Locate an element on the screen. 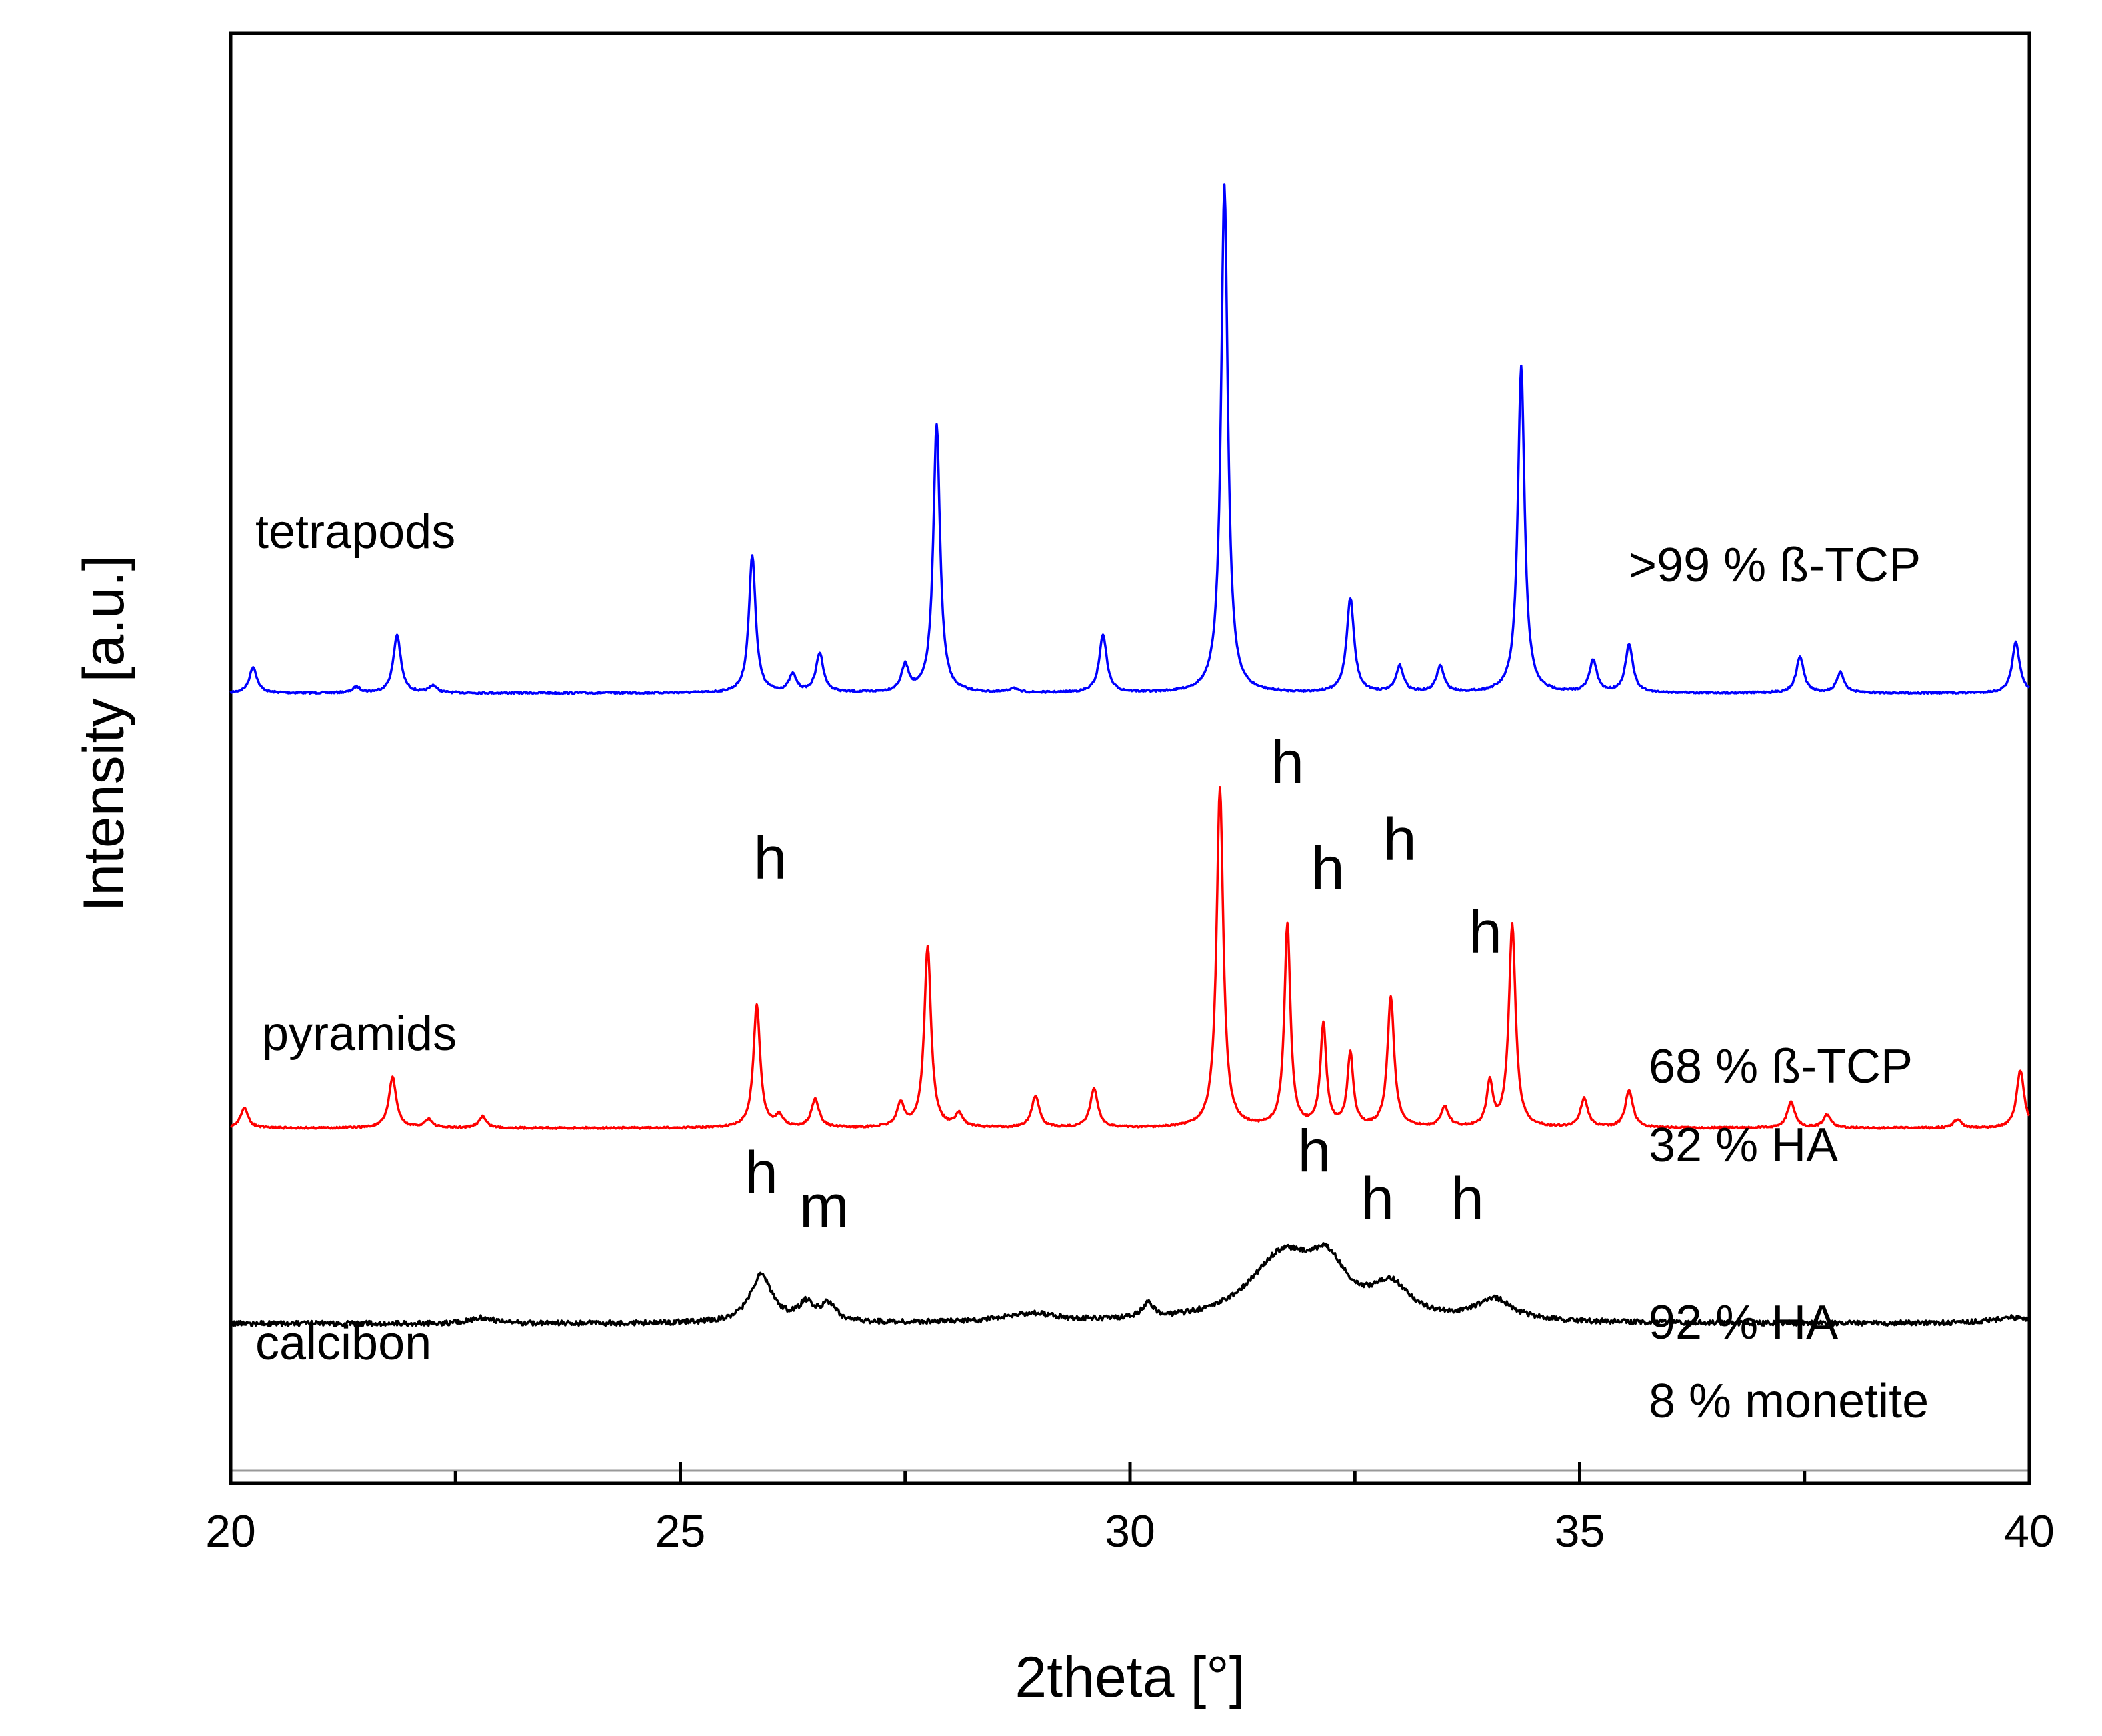 Image resolution: width=2102 pixels, height=1736 pixels. x-axis-ticks: 20 25 30 35 40 is located at coordinates (1130, 1509).